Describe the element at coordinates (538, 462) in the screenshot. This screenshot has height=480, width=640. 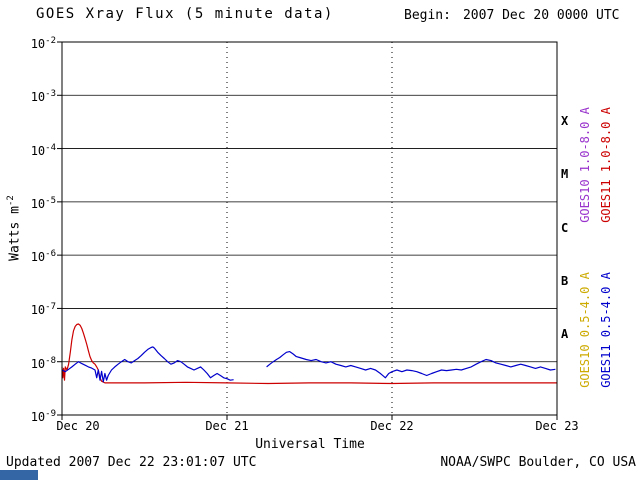
I see `source-credit: NOAA/SWPC Boulder, CO USA` at that location.